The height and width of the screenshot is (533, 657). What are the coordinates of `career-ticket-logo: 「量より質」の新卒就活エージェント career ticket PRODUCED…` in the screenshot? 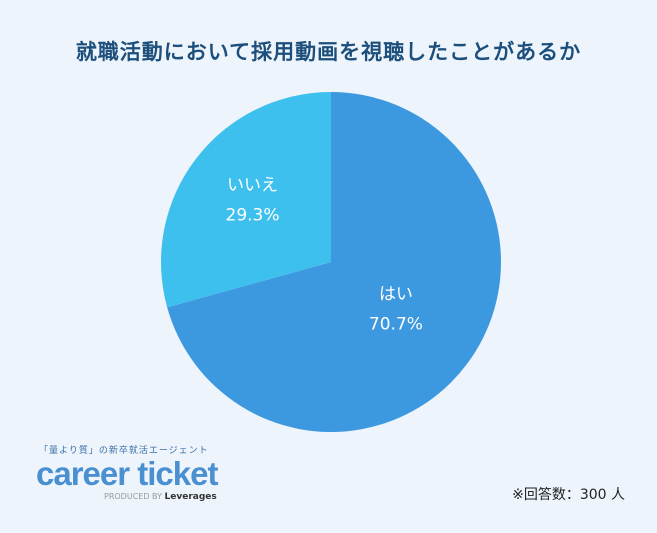 It's located at (127, 472).